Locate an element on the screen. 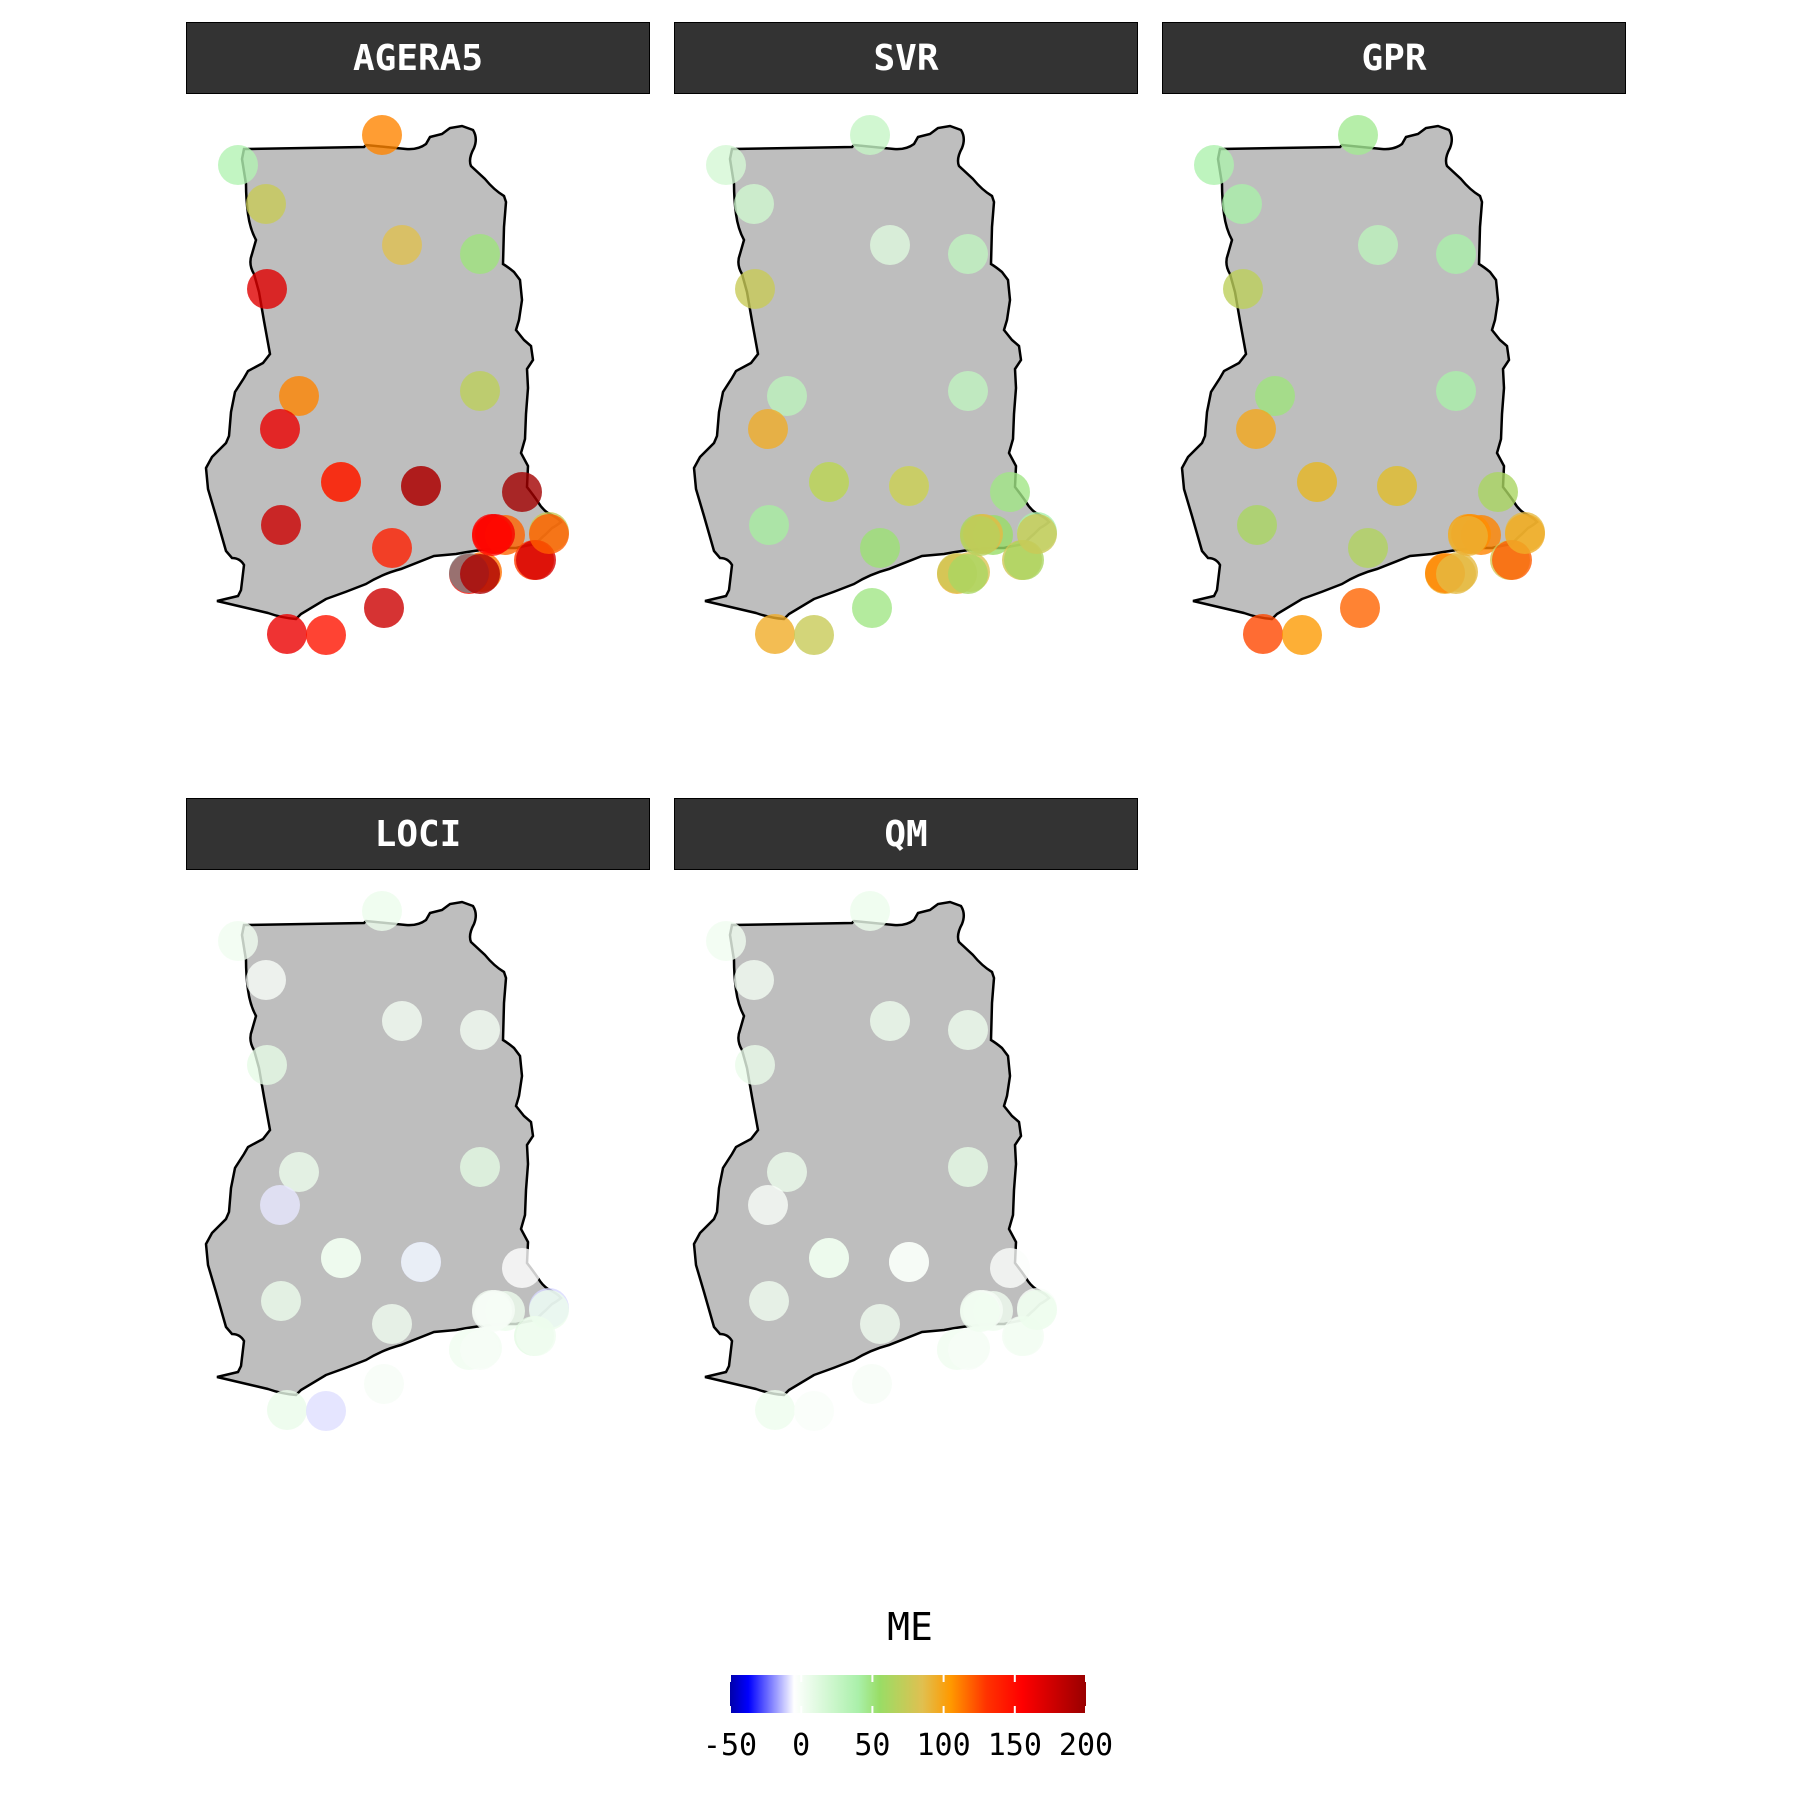  panel-title: GPR is located at coordinates (1394, 58).